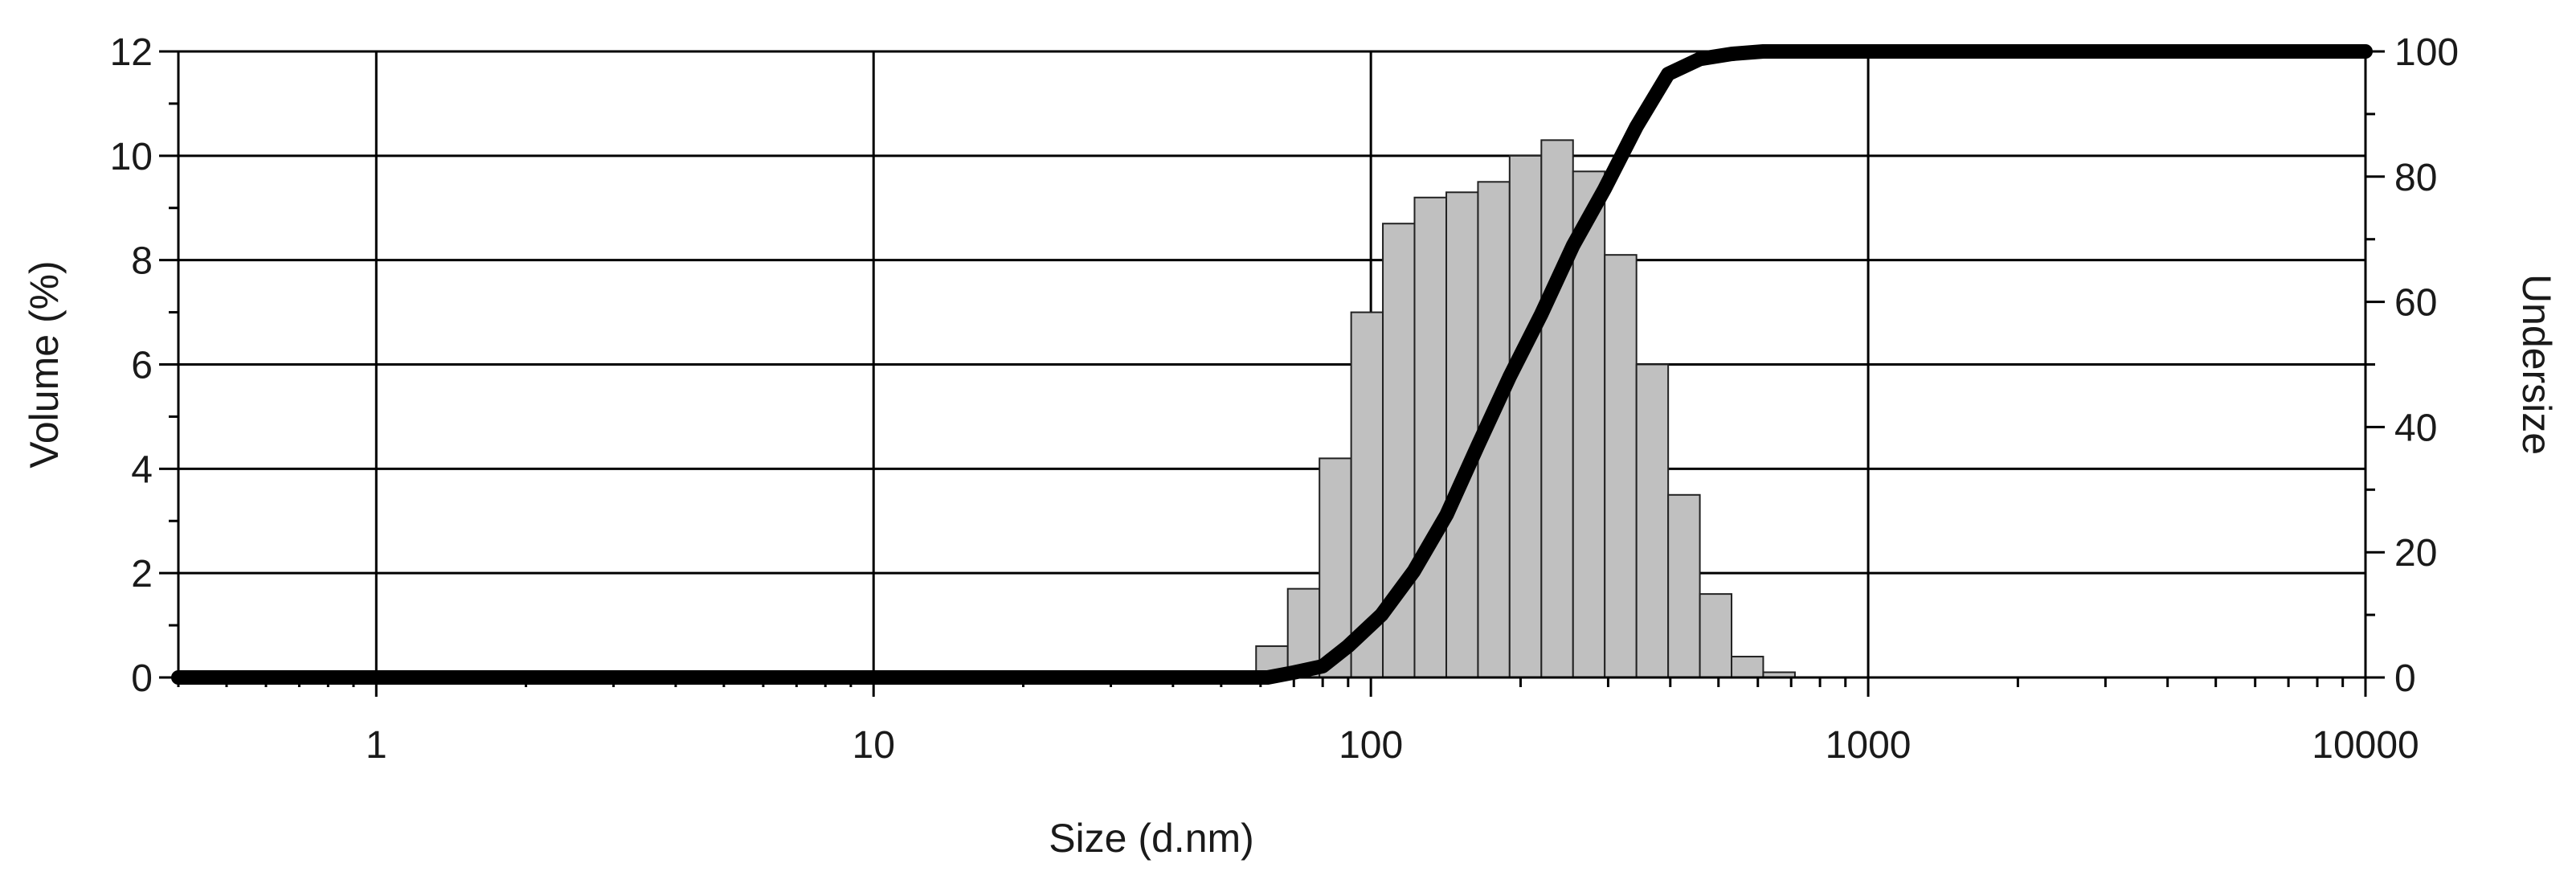 The height and width of the screenshot is (884, 2576). What do you see at coordinates (1869, 745) in the screenshot?
I see `x-tick-label: 1000` at bounding box center [1869, 745].